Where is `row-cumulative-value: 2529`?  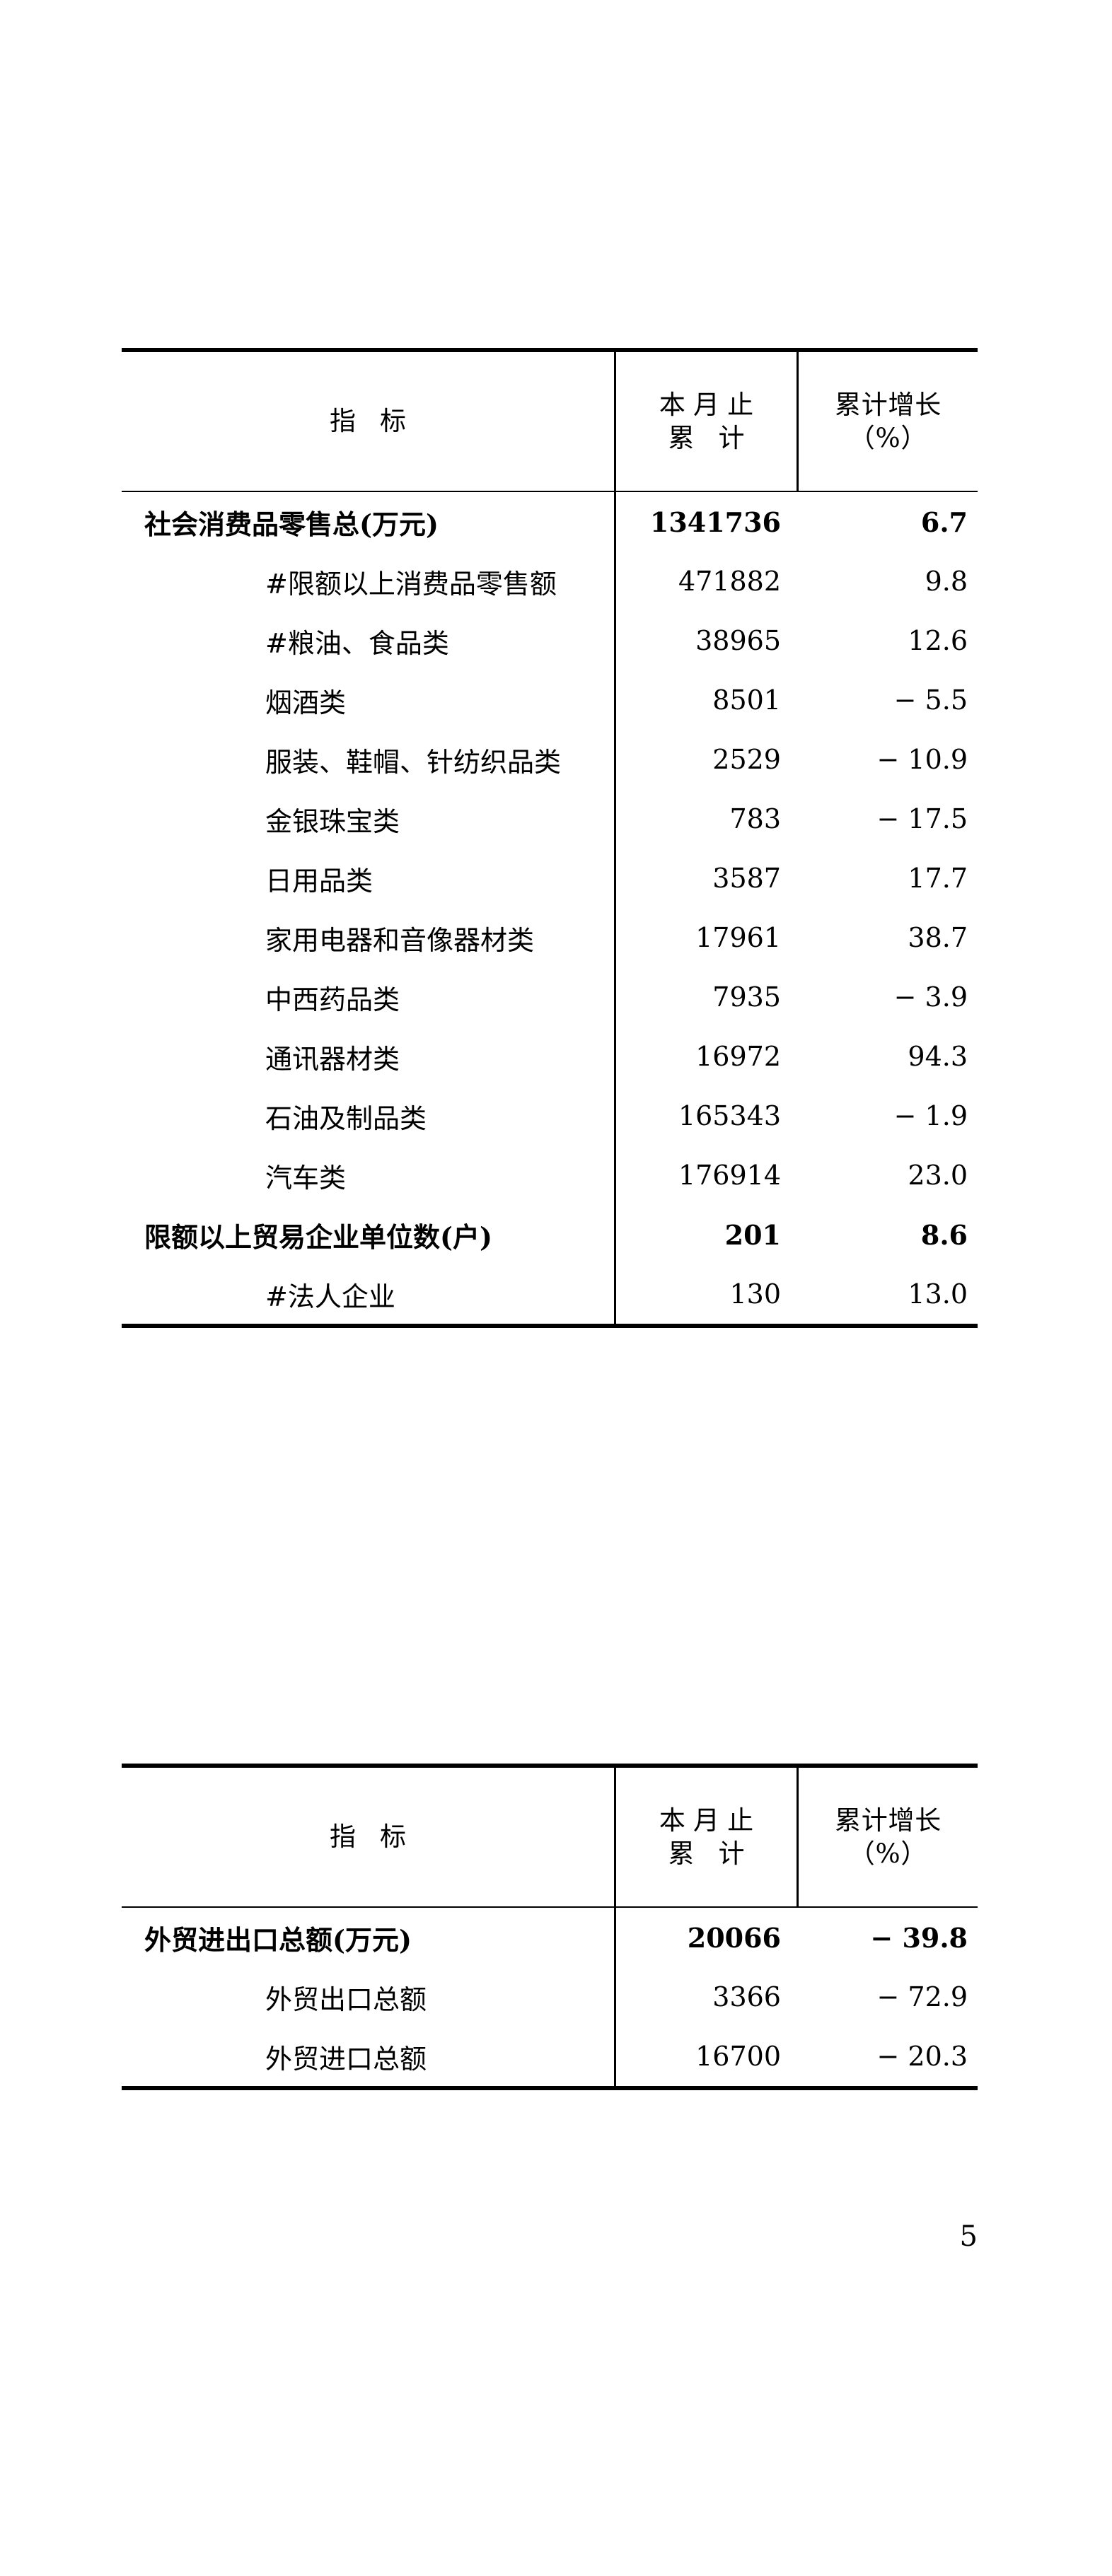 row-cumulative-value: 2529 is located at coordinates (747, 759).